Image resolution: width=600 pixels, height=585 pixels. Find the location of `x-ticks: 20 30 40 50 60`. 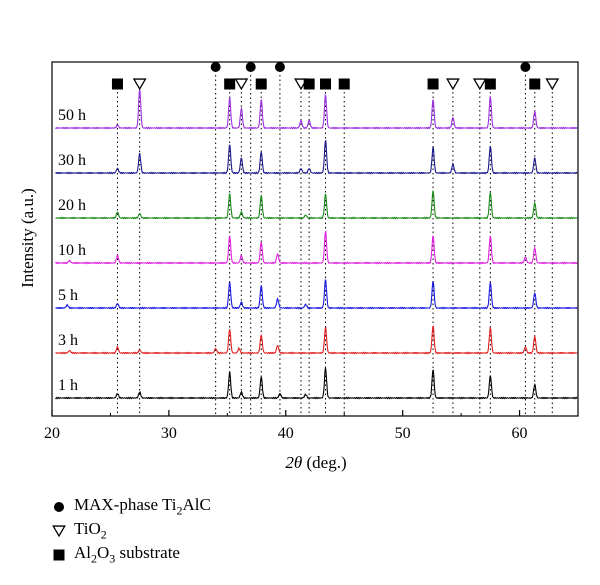

x-ticks: 20 30 40 50 60 is located at coordinates (286, 426).